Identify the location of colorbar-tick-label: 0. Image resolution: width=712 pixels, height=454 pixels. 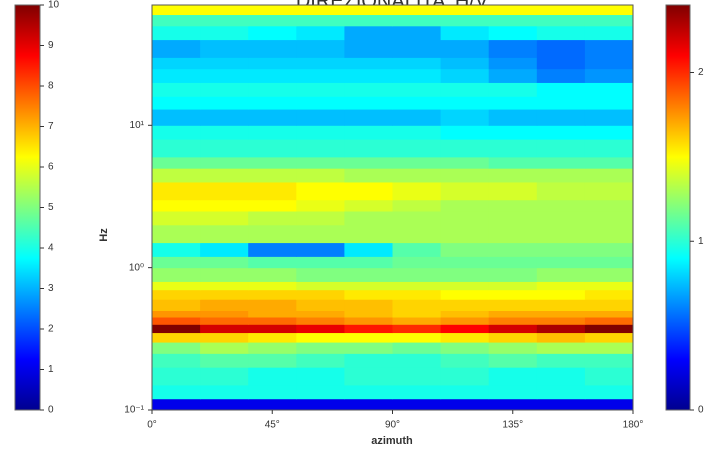
(51, 410).